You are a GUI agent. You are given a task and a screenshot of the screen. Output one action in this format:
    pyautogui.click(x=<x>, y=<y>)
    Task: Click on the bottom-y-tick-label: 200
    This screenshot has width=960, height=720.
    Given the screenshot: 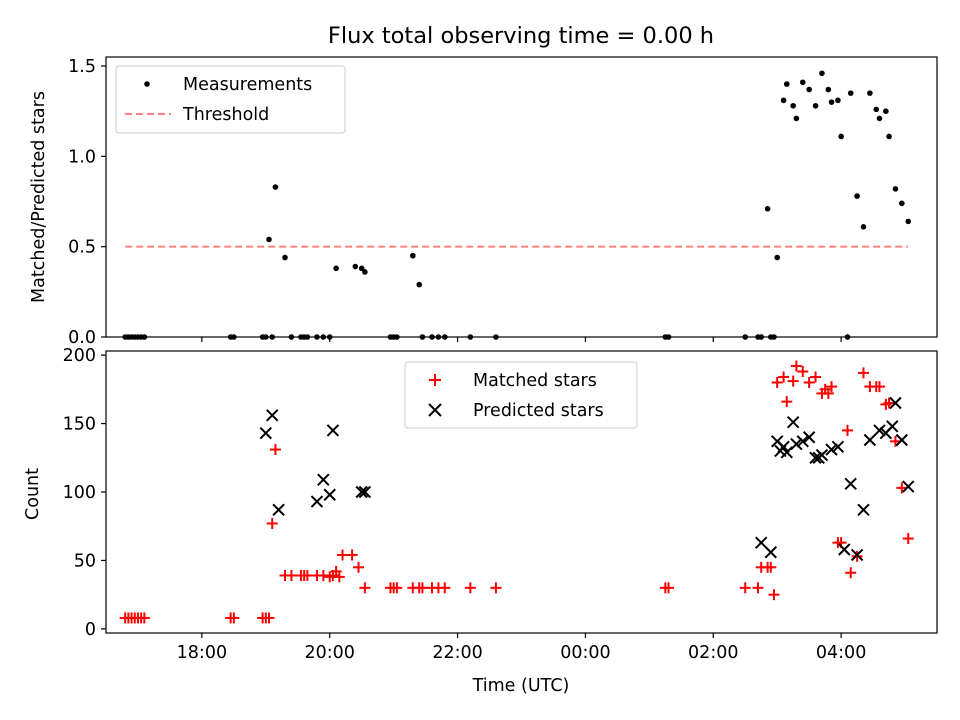 What is the action you would take?
    pyautogui.click(x=79, y=356)
    